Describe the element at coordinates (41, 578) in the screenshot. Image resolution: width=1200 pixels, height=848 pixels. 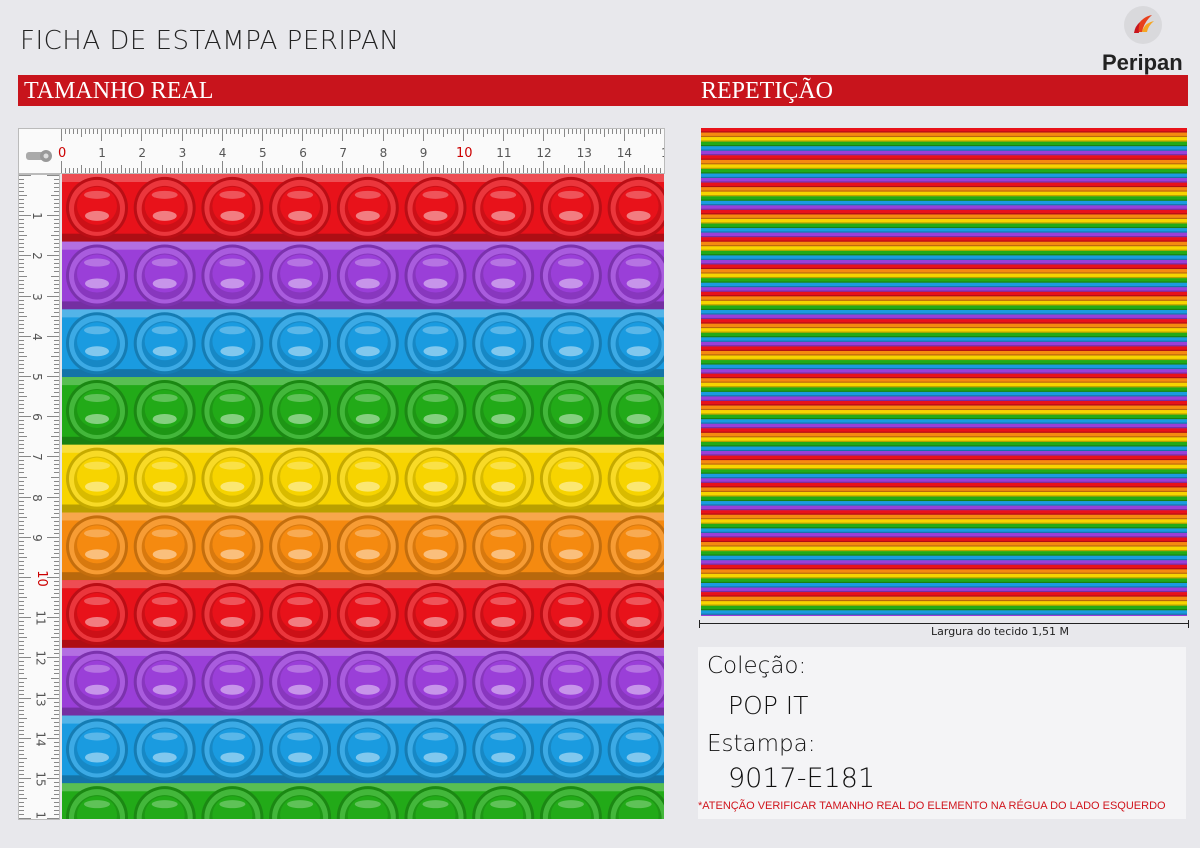
I see `ruler-label: 10` at that location.